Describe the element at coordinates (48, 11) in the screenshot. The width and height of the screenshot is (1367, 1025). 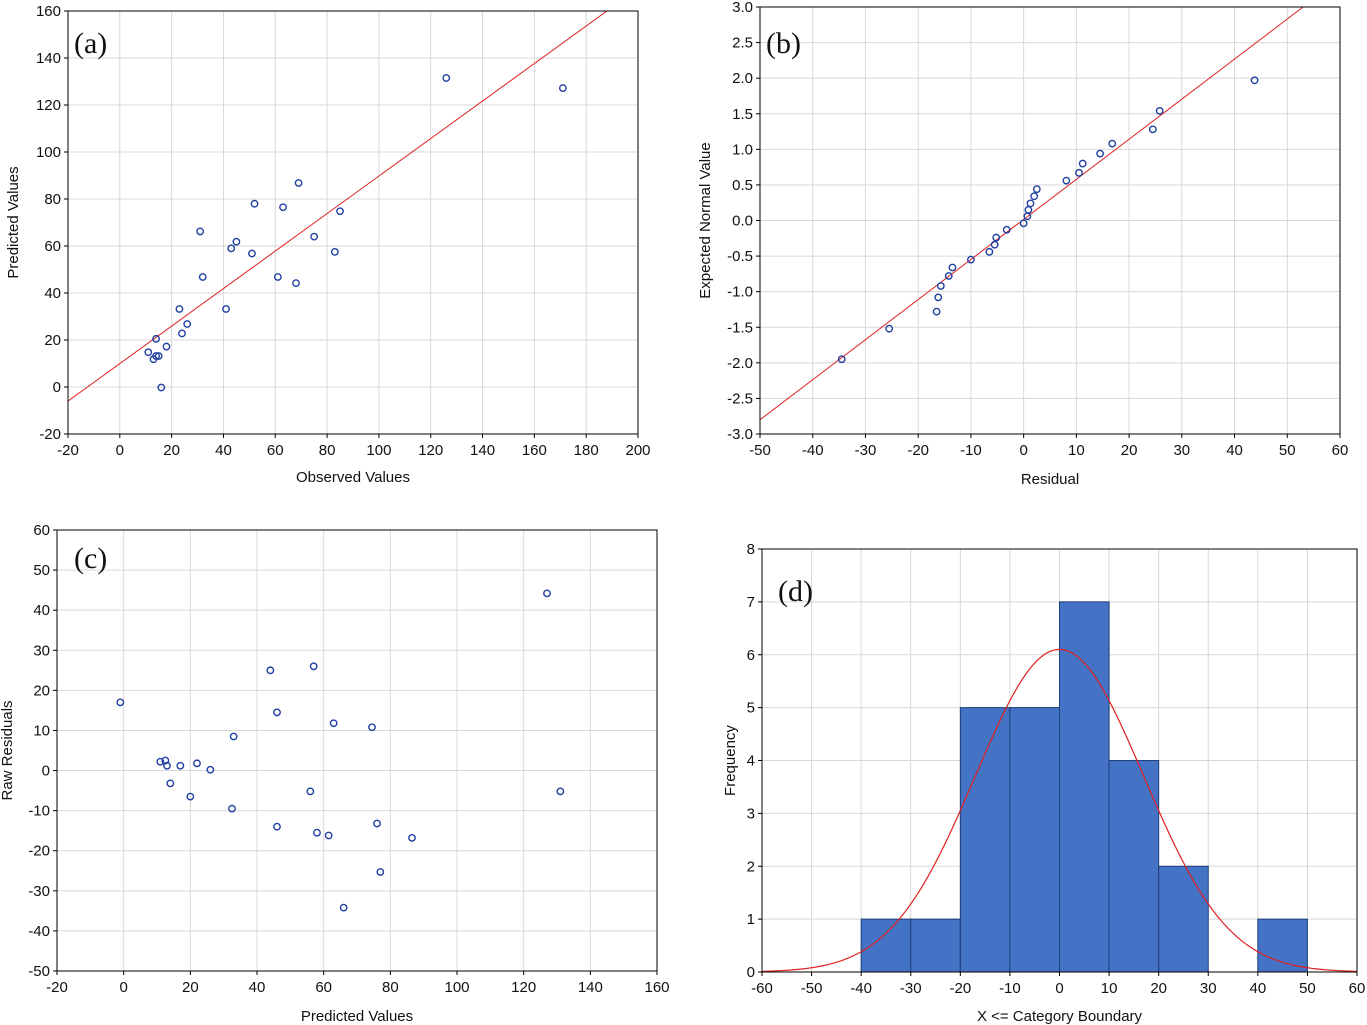
I see `y-tick-label: 160` at that location.